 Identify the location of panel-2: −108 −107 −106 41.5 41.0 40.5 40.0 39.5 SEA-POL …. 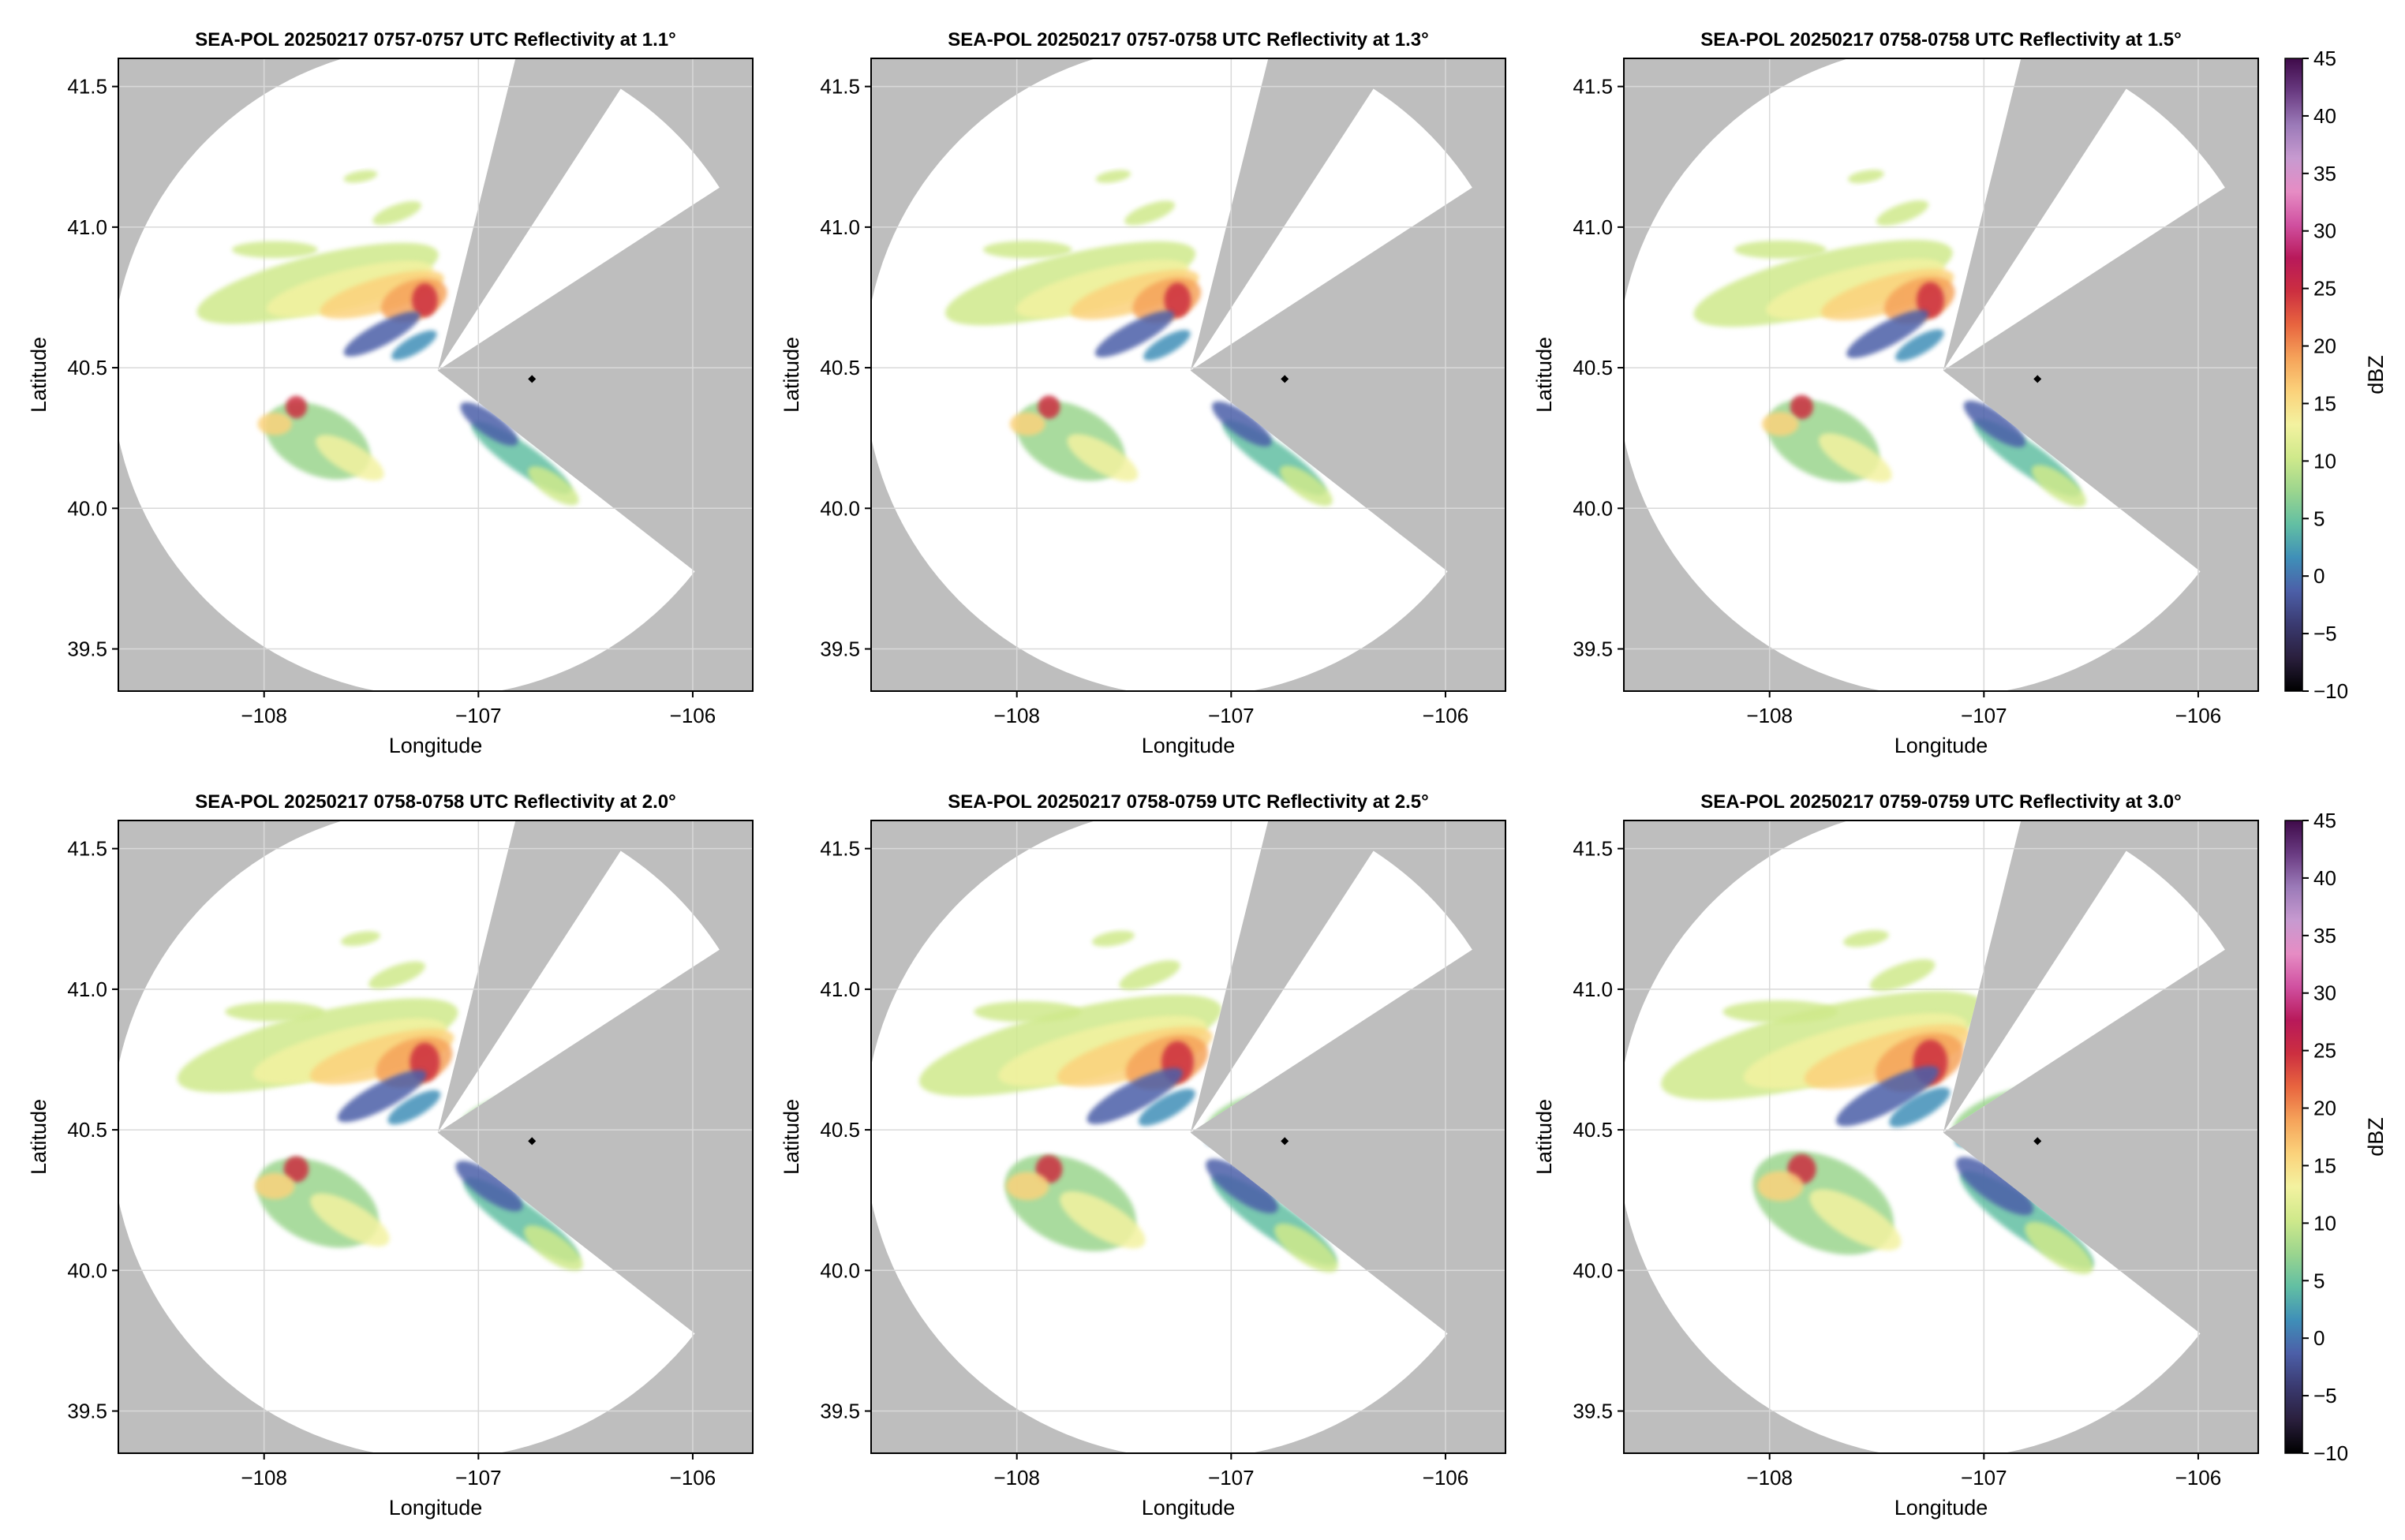
(1143, 393).